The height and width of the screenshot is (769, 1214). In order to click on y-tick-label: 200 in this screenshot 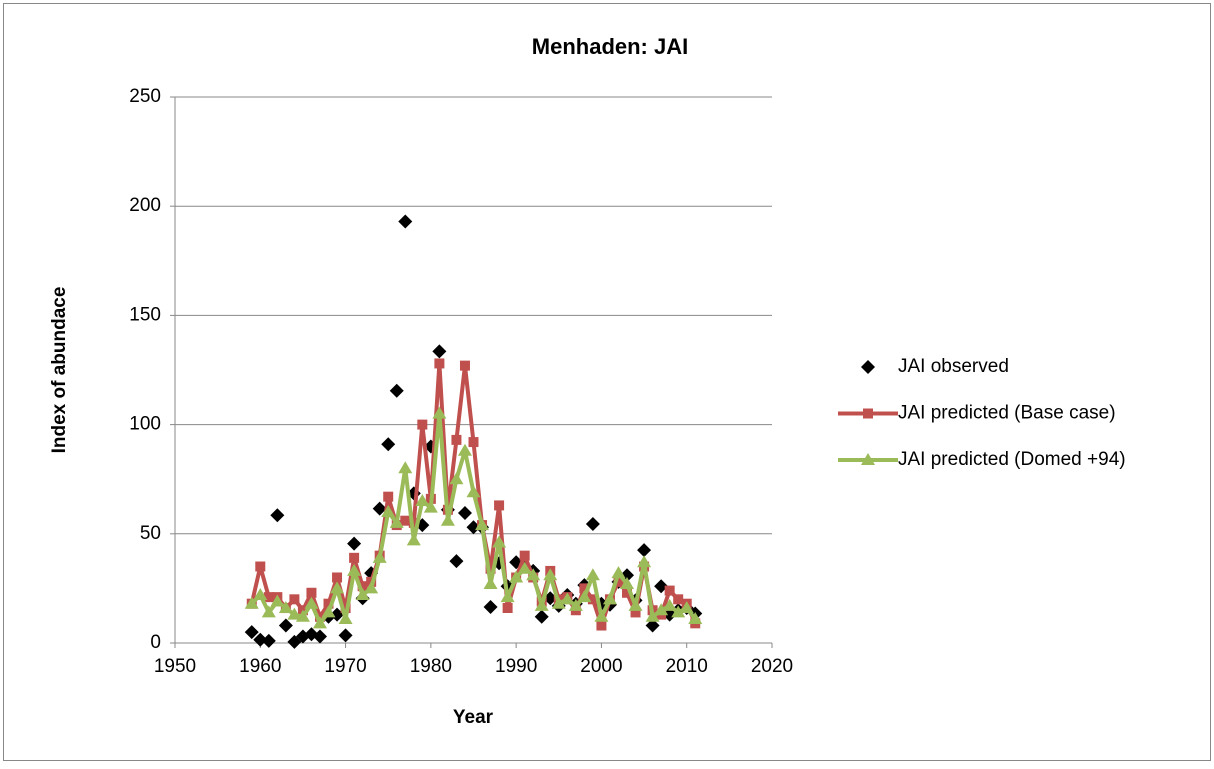, I will do `click(145, 205)`.